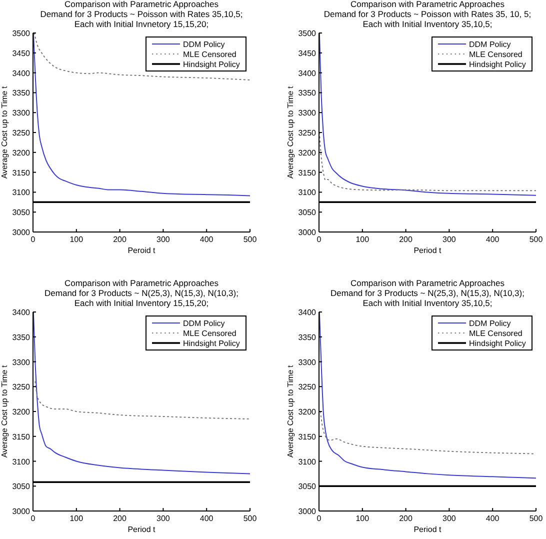  I want to click on chart-subtitle: Demand for 3 Products ~ N(25,3), N(15,3), N(10,3); Each with Initial Inventory 35,10,5;, so click(427, 298).